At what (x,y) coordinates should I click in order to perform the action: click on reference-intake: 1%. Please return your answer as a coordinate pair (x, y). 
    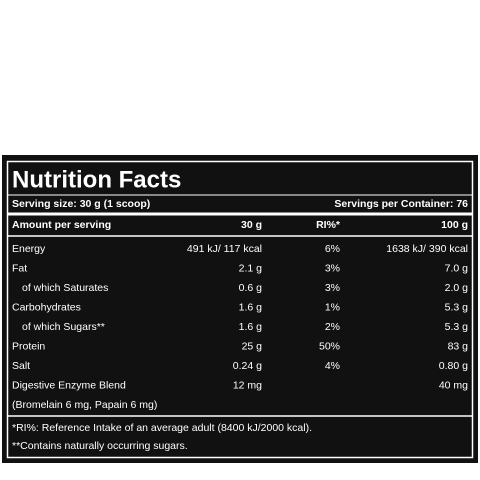
    Looking at the image, I should click on (332, 307).